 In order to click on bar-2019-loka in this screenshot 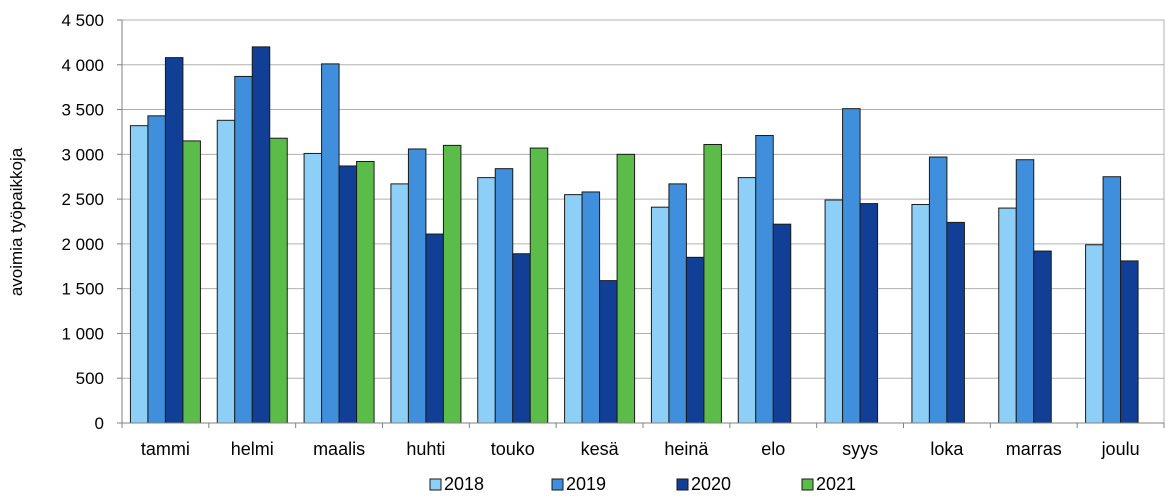, I will do `click(938, 290)`.